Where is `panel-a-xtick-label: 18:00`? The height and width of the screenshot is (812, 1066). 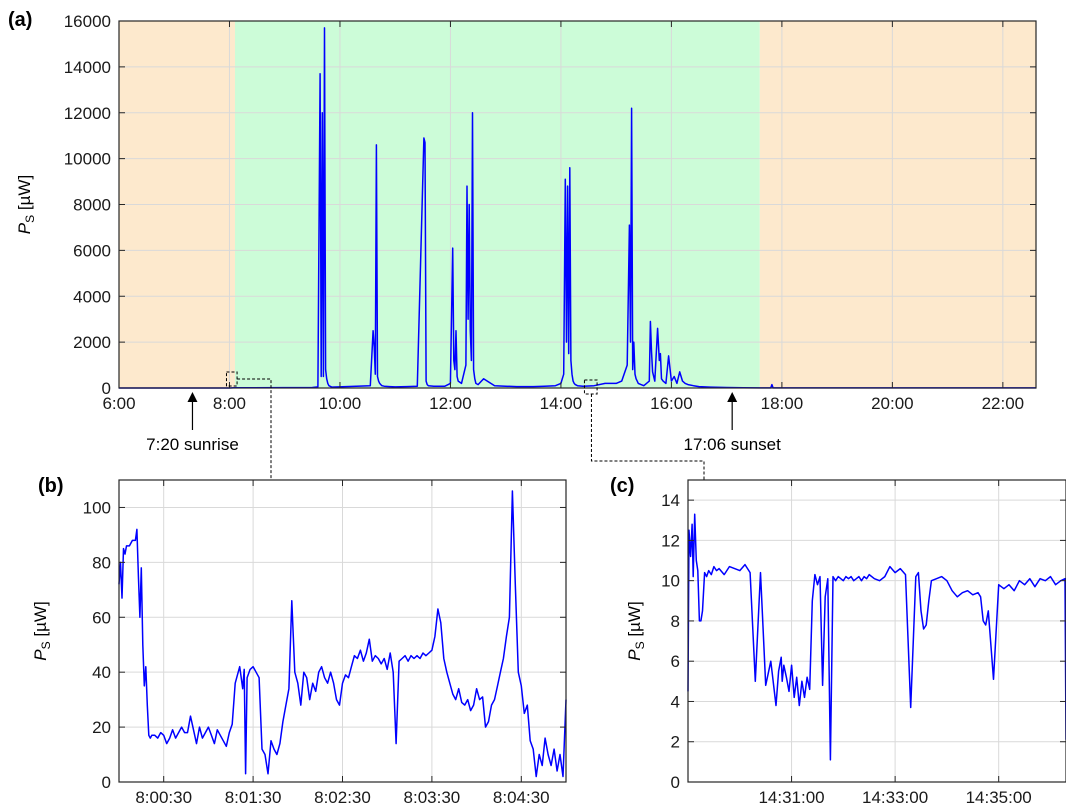
panel-a-xtick-label: 18:00 is located at coordinates (782, 403).